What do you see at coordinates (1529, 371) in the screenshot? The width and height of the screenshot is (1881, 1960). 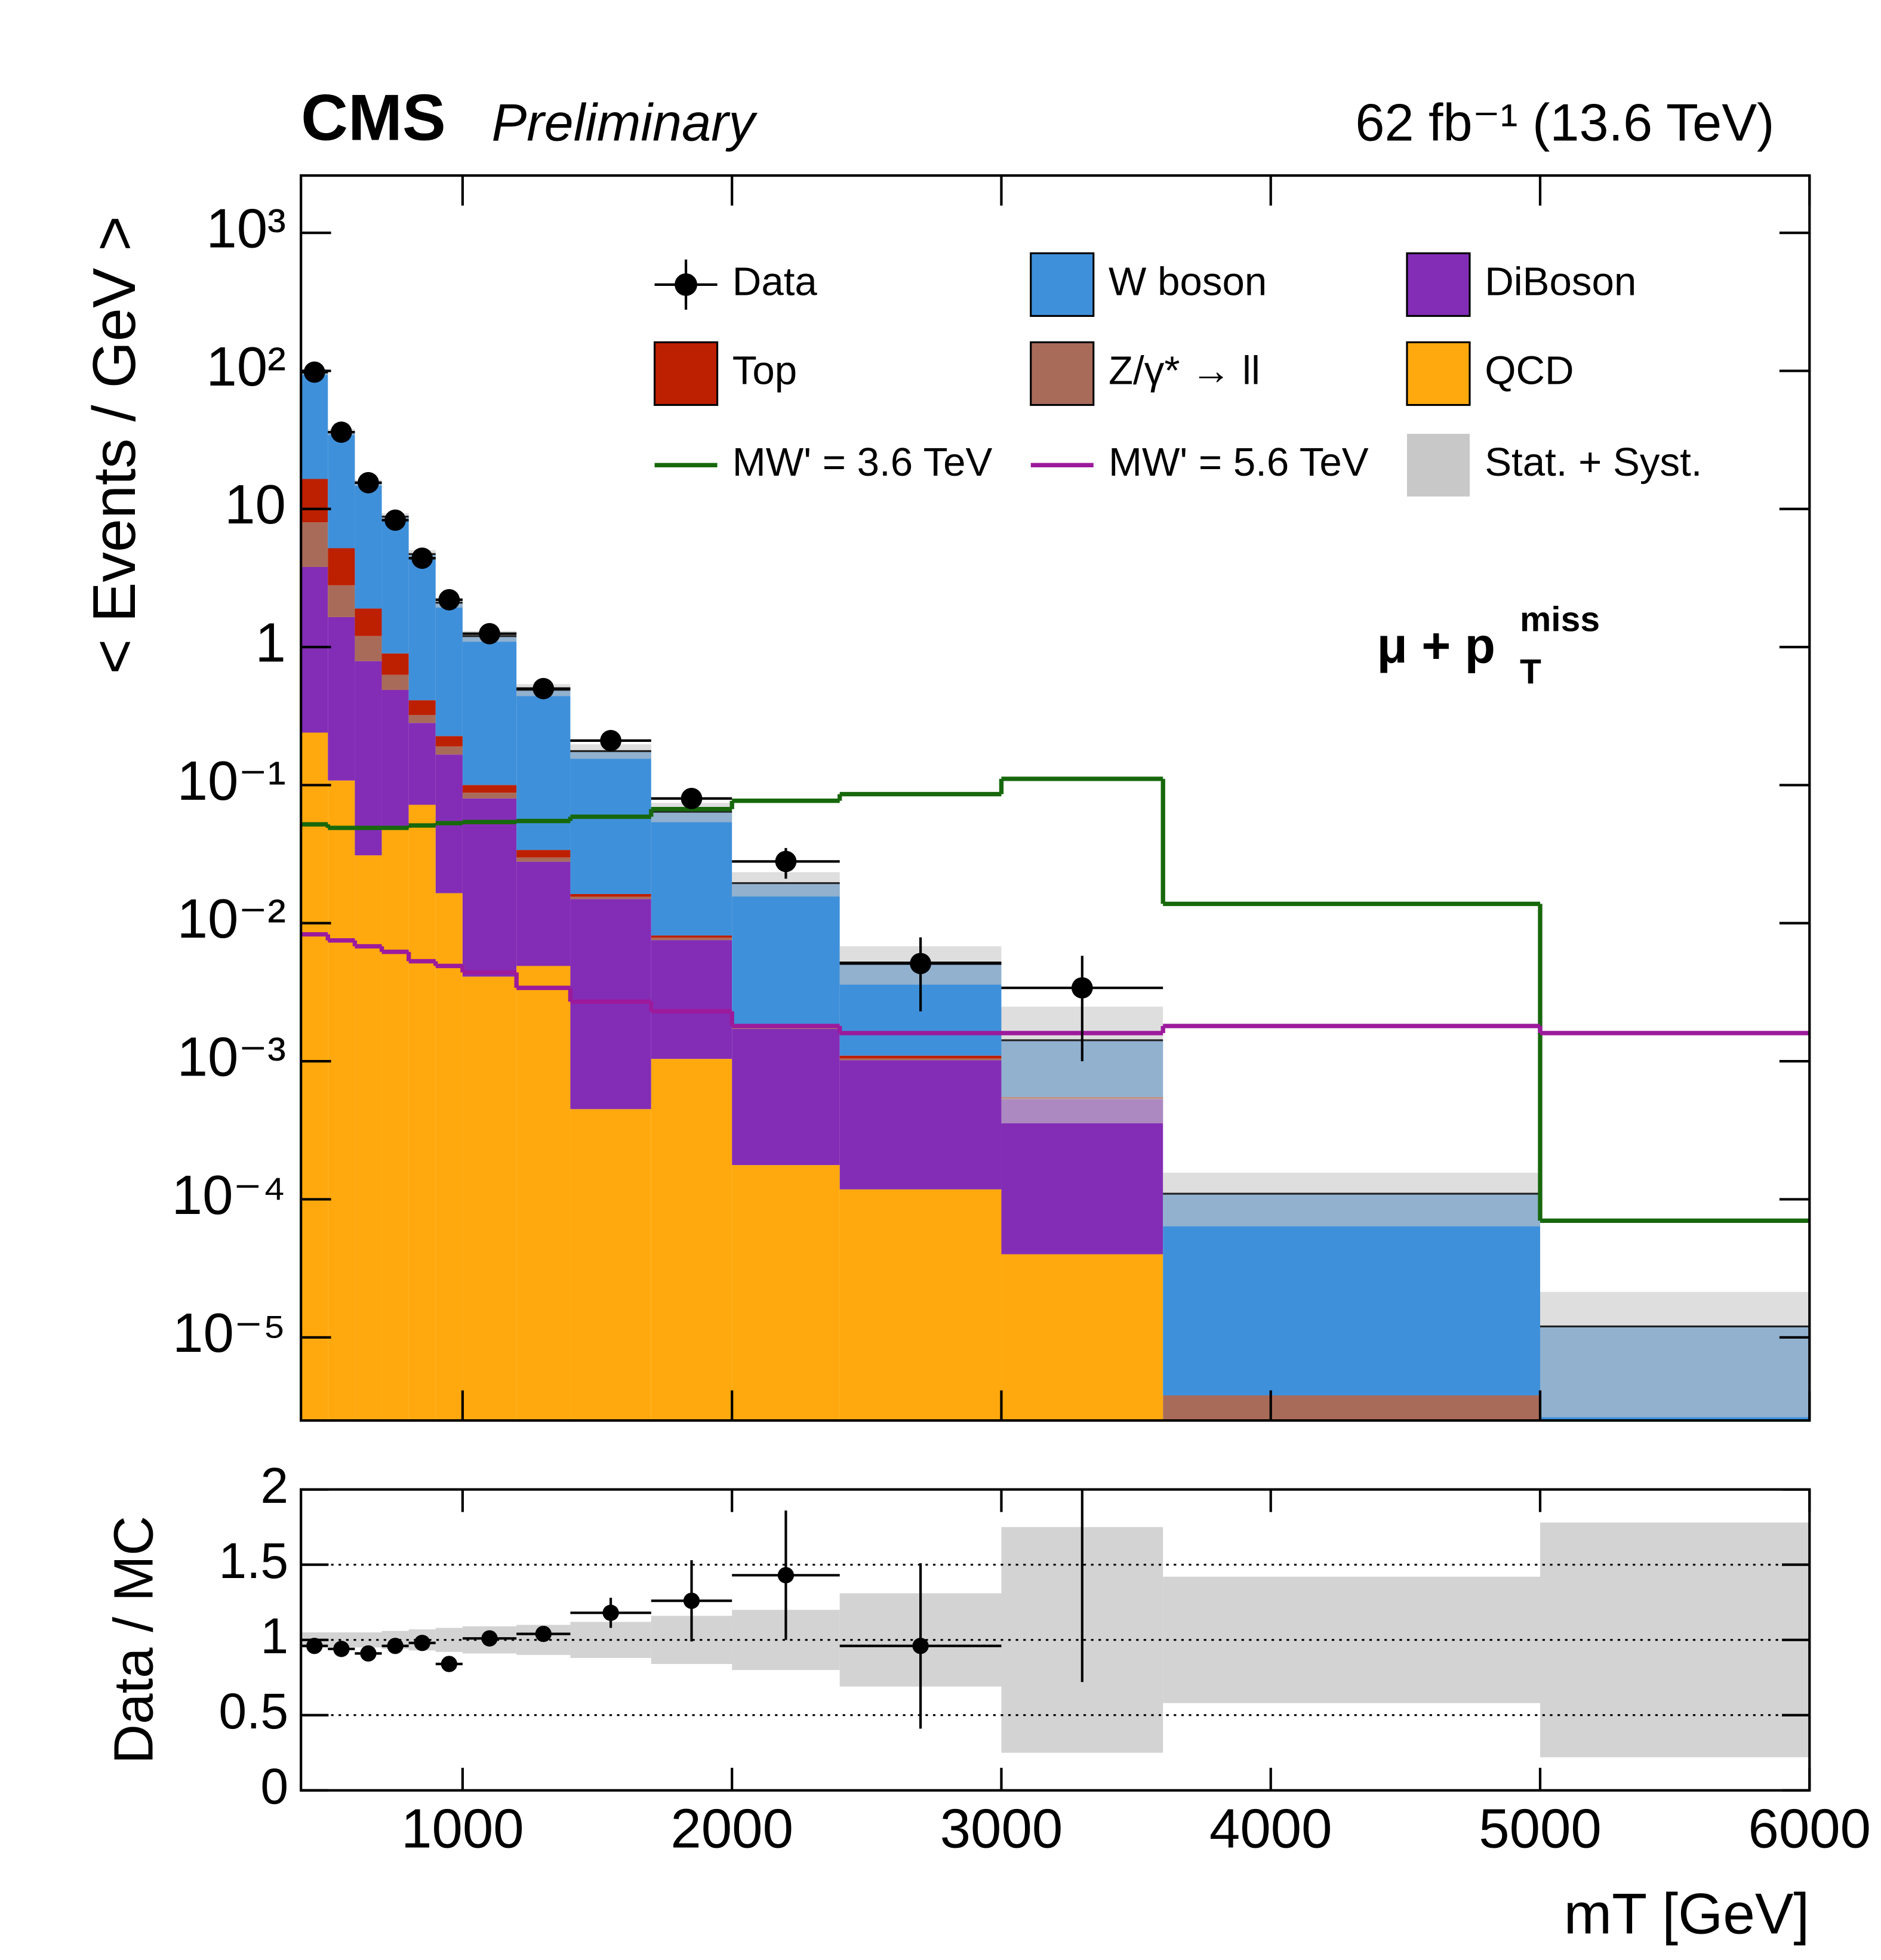 I see `legend-label: QCD` at bounding box center [1529, 371].